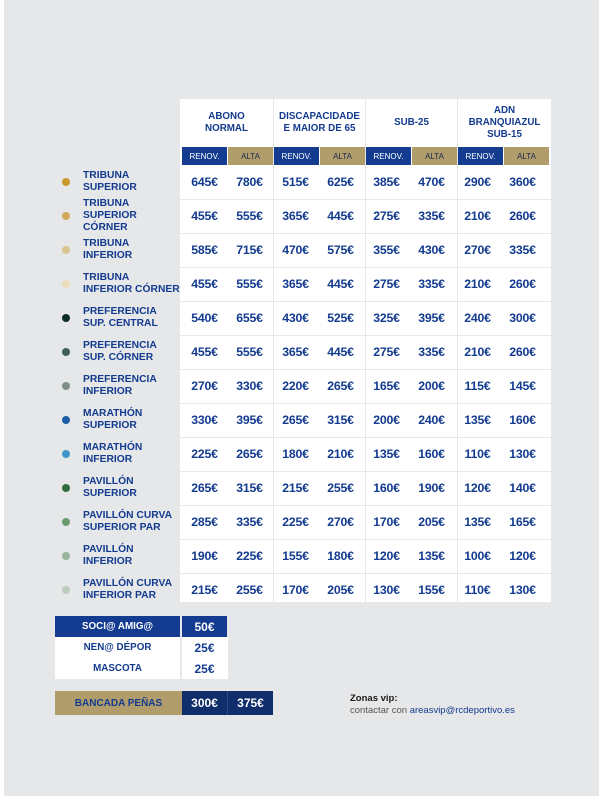  What do you see at coordinates (386, 317) in the screenshot?
I see `price-cell: 325€` at bounding box center [386, 317].